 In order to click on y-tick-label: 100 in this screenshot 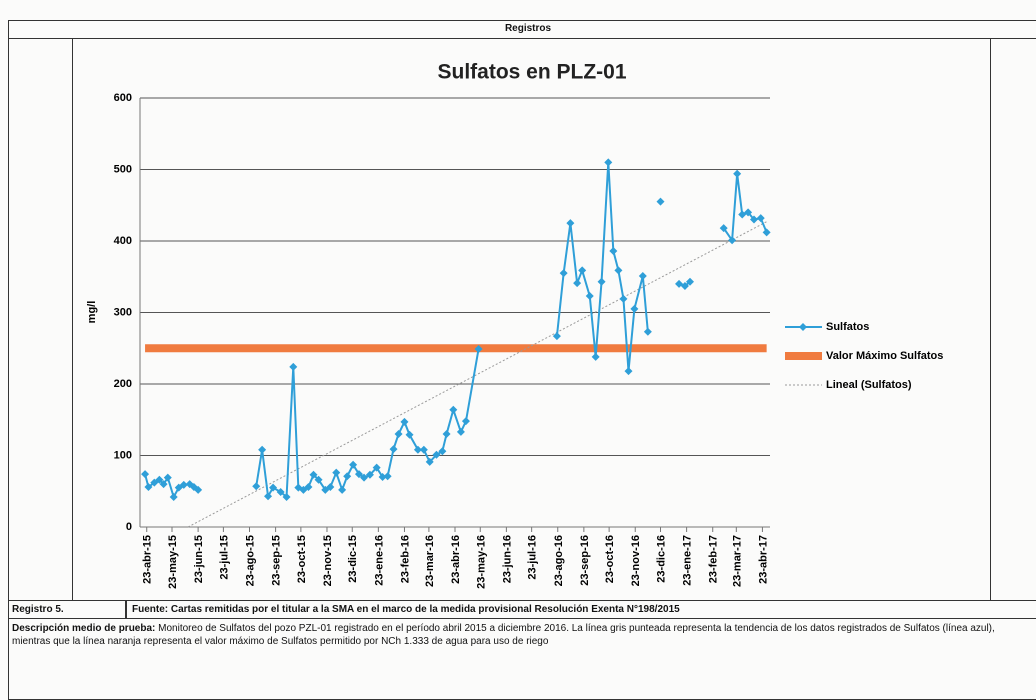, I will do `click(123, 455)`.